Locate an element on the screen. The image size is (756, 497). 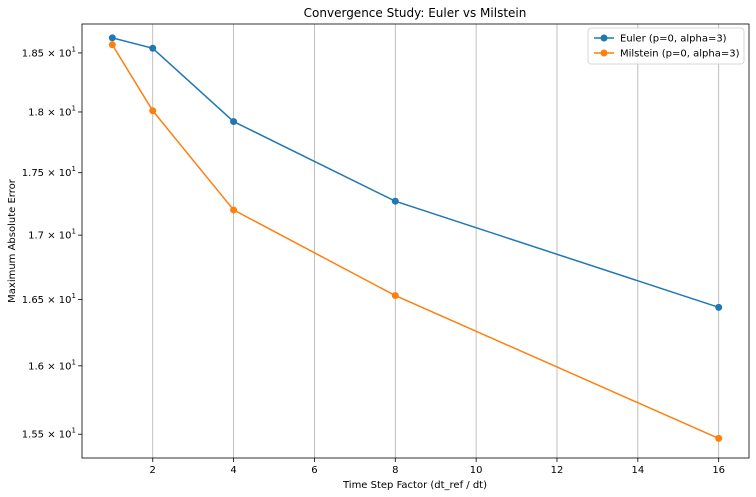
y-axis-title: Maximum Absolute Error is located at coordinates (12, 240).